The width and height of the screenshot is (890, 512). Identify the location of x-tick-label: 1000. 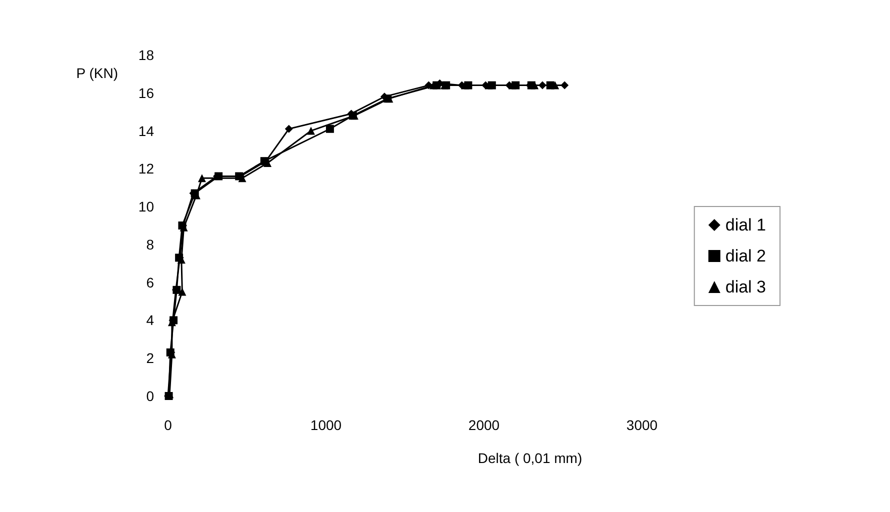
(326, 425).